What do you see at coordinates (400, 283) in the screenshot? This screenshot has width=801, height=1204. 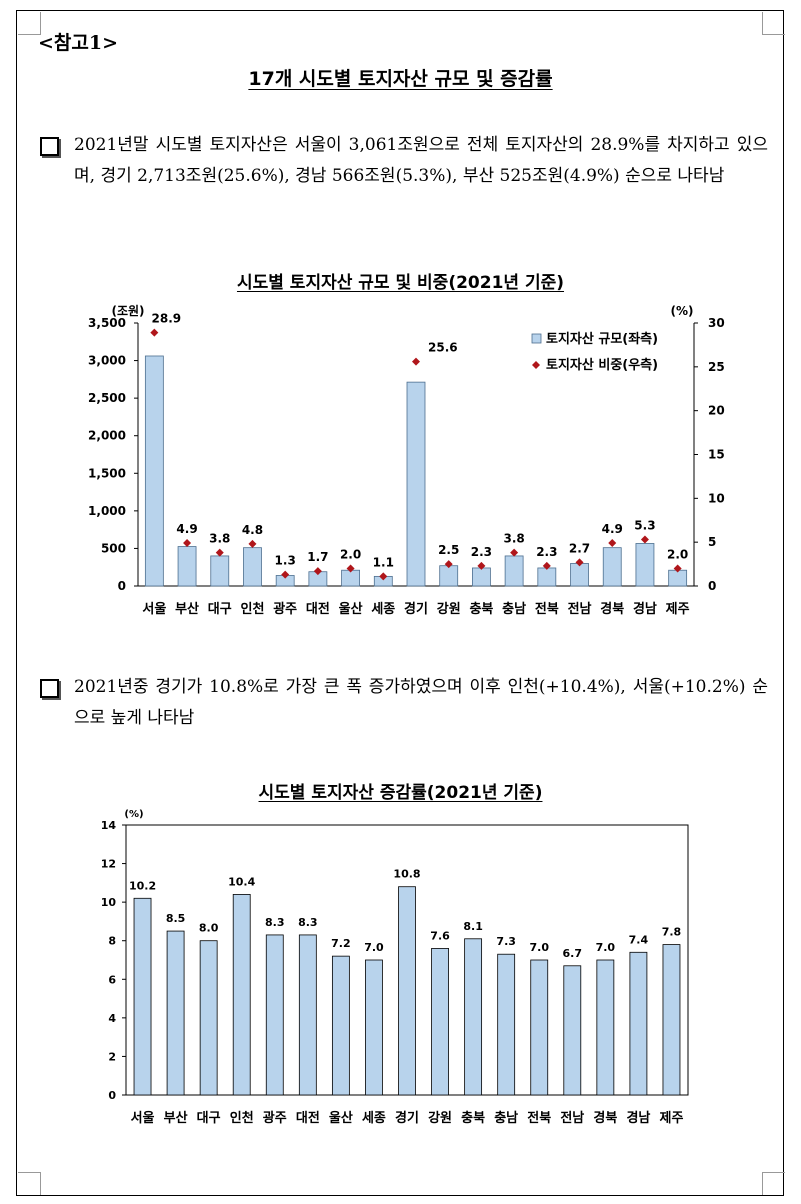 I see `chart-title-text: 시도별 토지자산 규모 및 비중(2021년 기준)` at bounding box center [400, 283].